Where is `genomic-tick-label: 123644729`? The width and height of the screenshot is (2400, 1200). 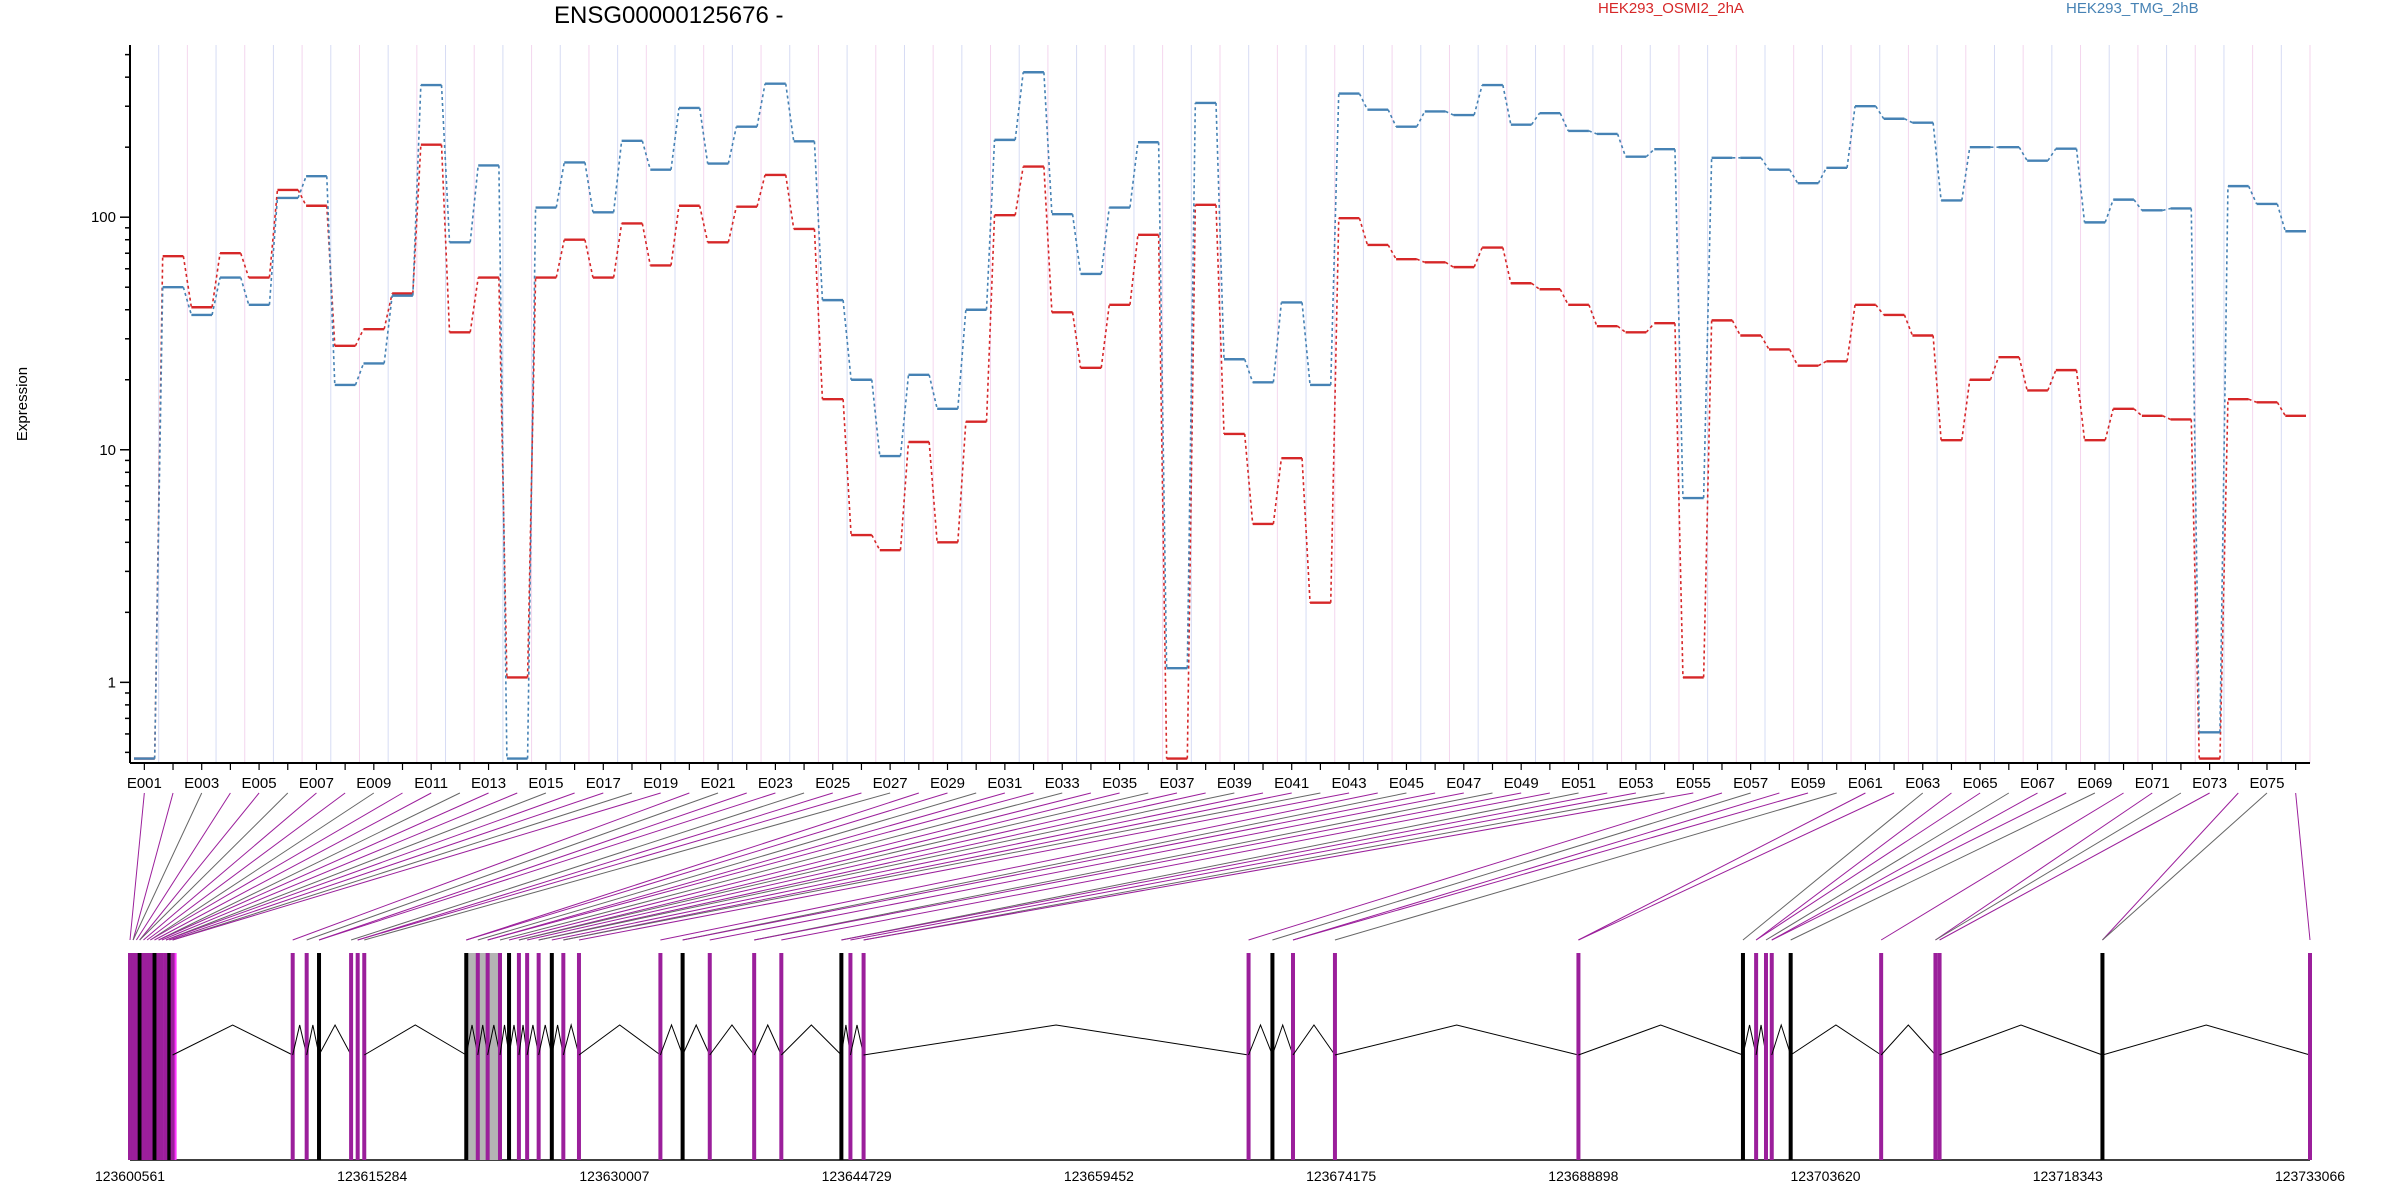
genomic-tick-label: 123644729 is located at coordinates (857, 1176).